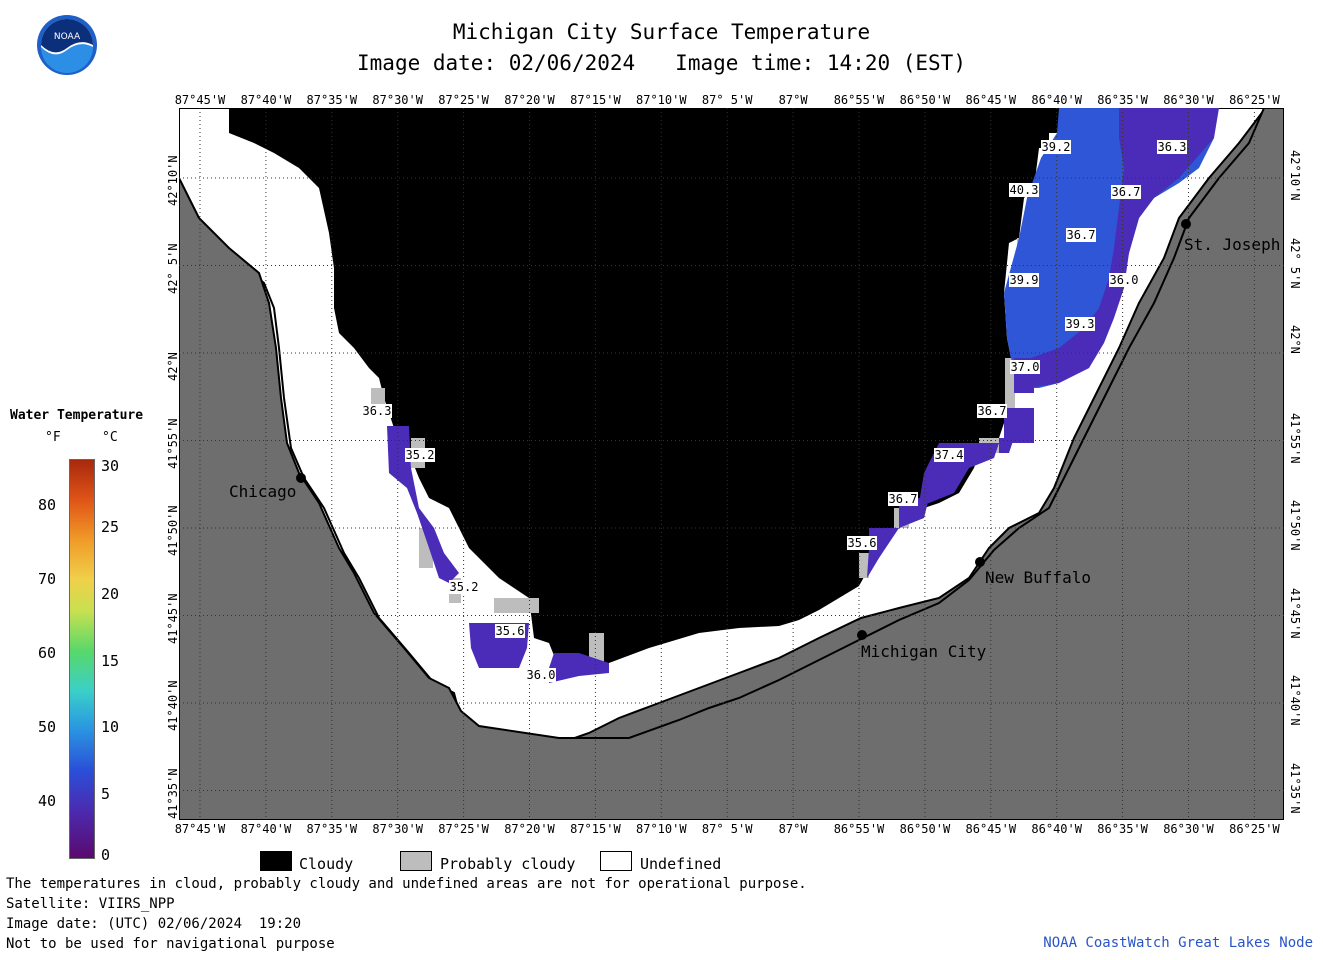 This screenshot has height=960, width=1323. I want to click on temp-label: 39.9, so click(1024, 280).